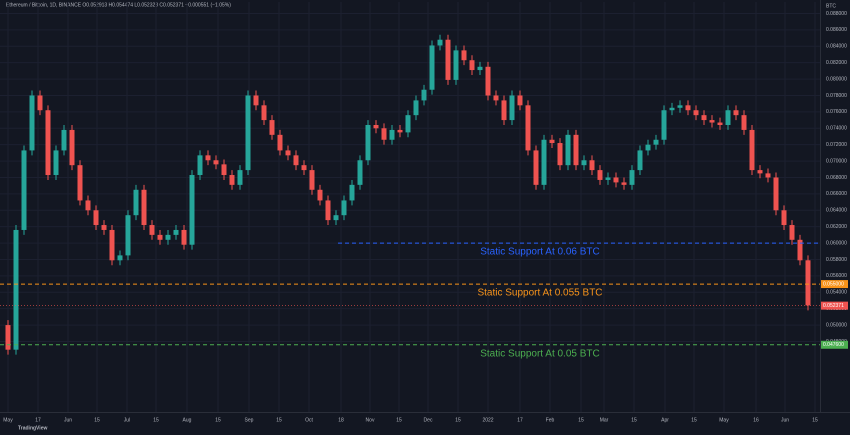 Image resolution: width=850 pixels, height=435 pixels. I want to click on support-annotation: Static Support At 0.055 BTC, so click(539, 293).